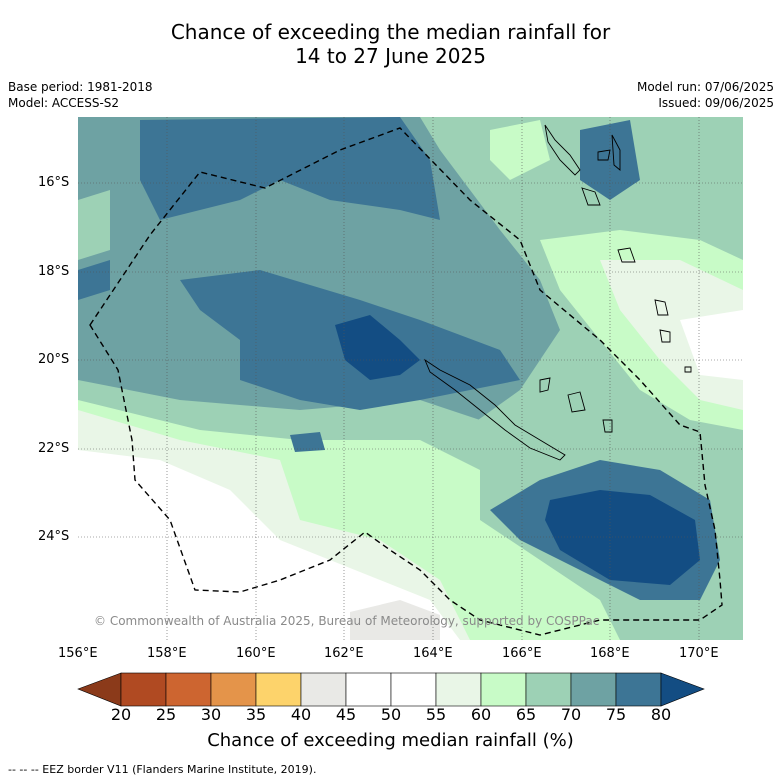  I want to click on lat-label: 18°S, so click(54, 271).